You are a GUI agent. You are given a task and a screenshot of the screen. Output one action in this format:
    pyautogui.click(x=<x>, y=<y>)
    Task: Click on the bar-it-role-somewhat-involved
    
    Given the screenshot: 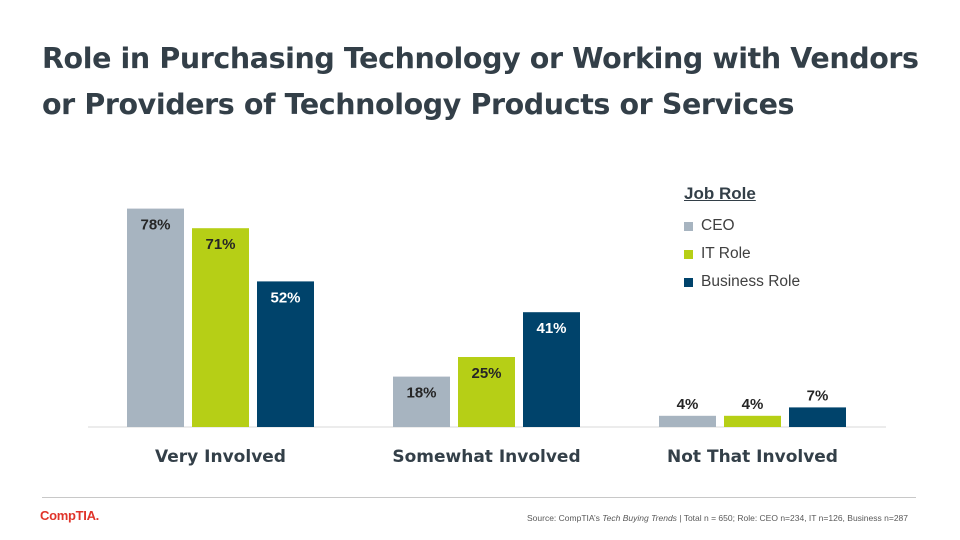 What is the action you would take?
    pyautogui.click(x=486, y=392)
    